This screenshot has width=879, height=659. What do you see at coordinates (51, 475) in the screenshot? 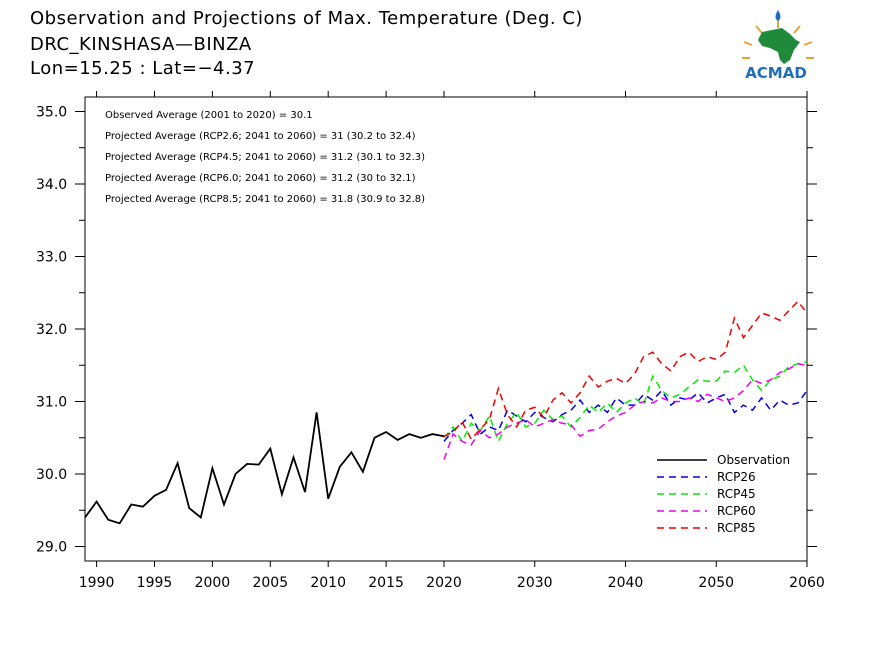
I see `y-tick-label: 30.0` at bounding box center [51, 475].